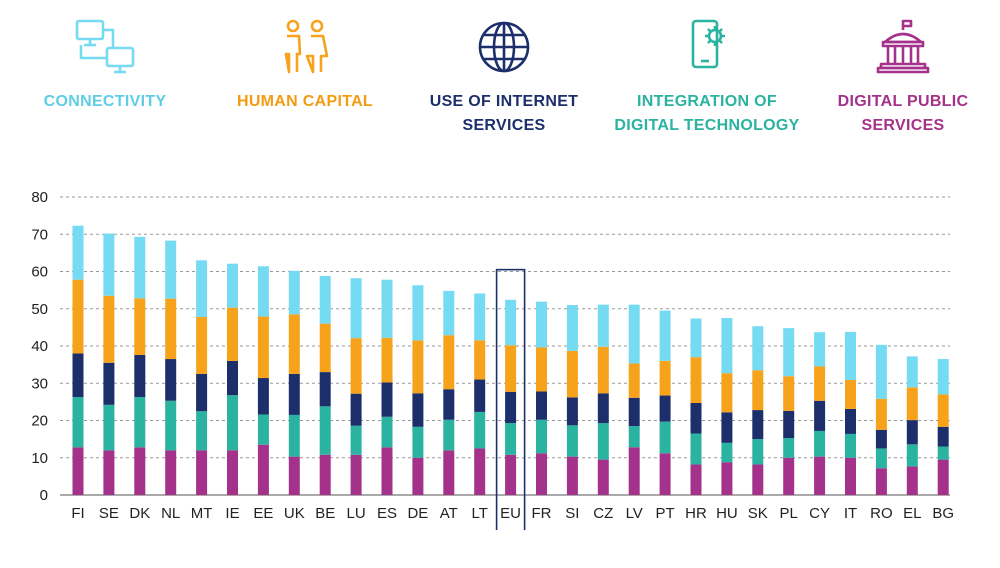 The image size is (1000, 568). I want to click on x-tick-label: DK, so click(139, 513).